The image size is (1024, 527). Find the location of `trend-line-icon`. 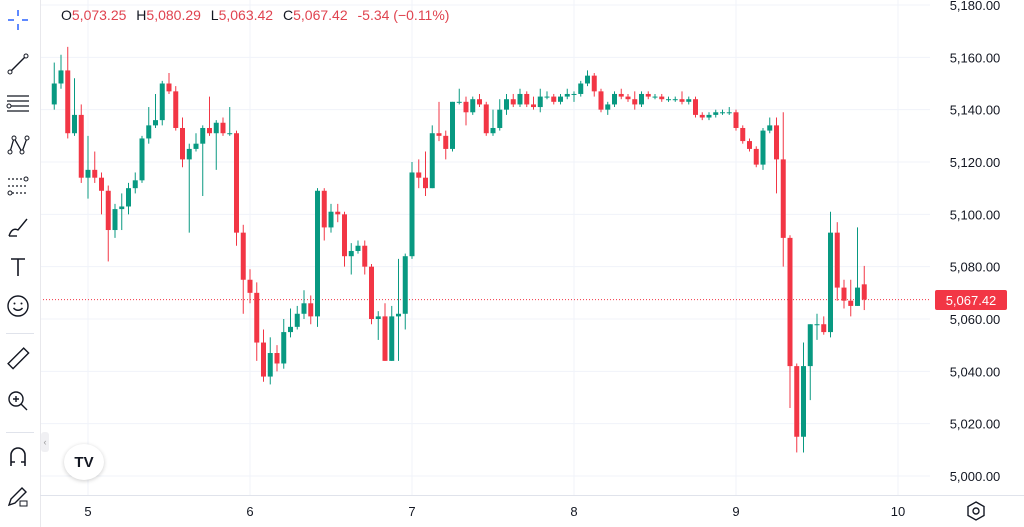

trend-line-icon is located at coordinates (18, 64).